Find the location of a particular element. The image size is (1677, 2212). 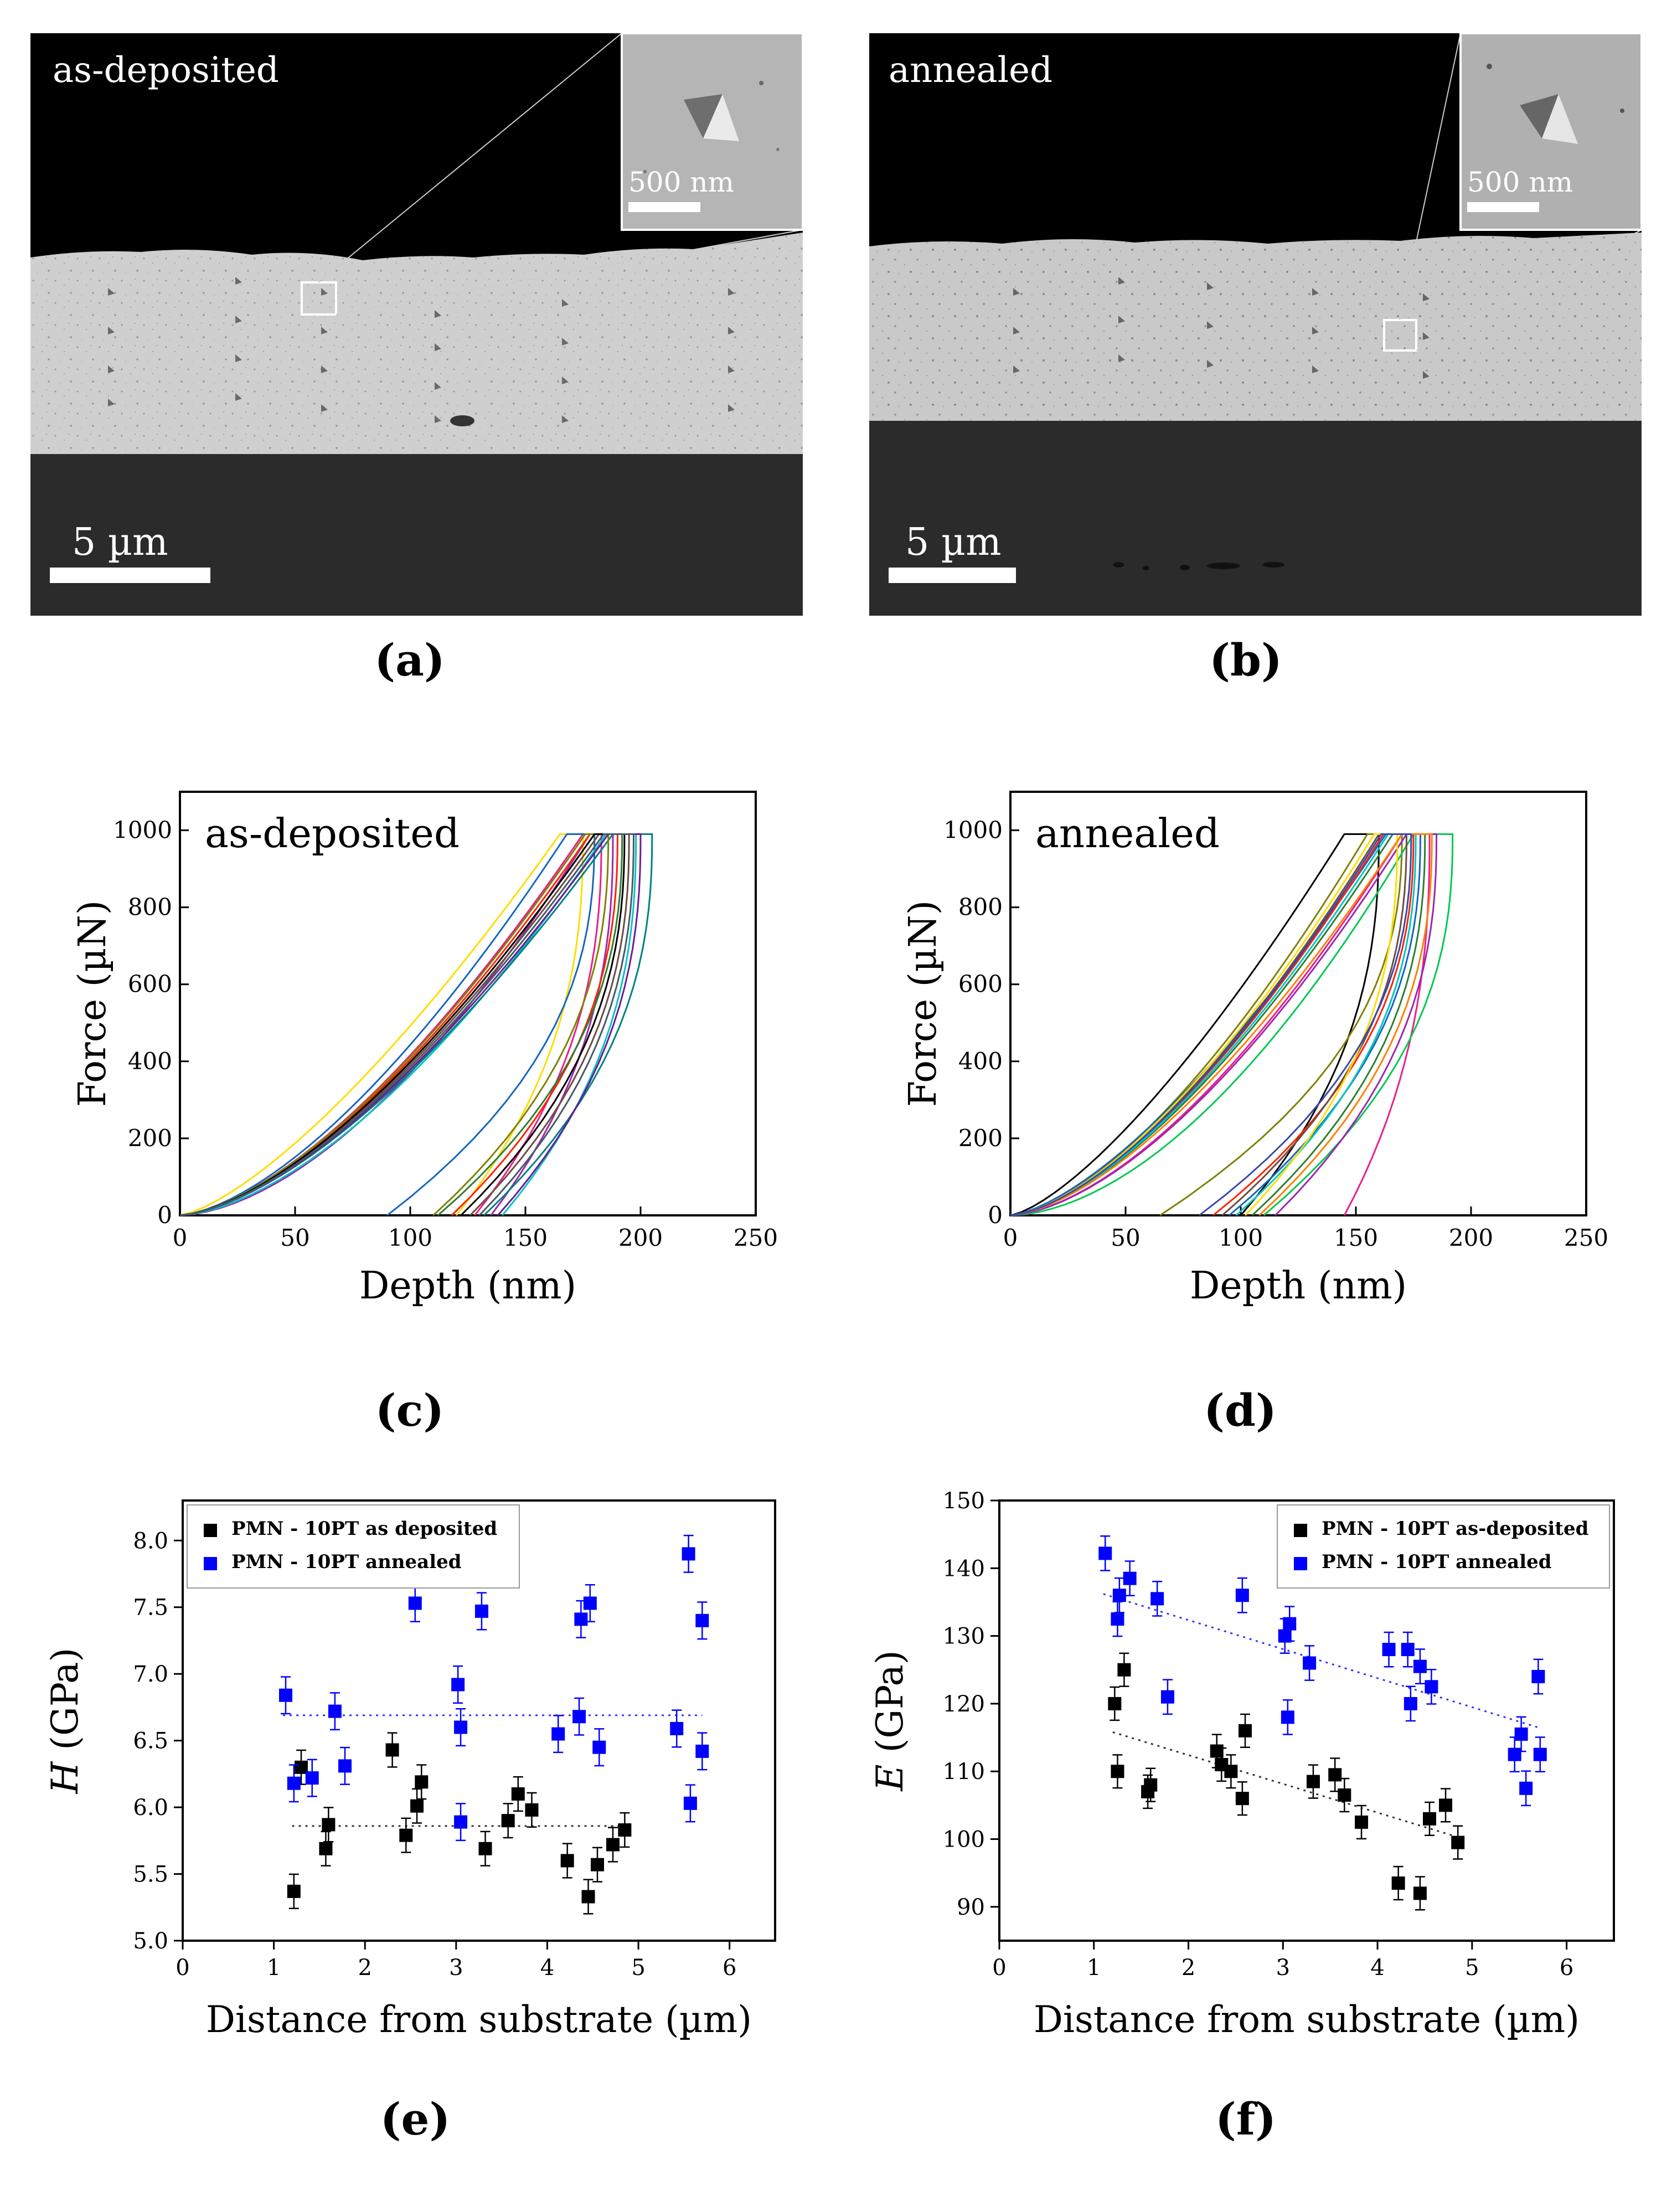

x-tick-label: 100 is located at coordinates (1241, 1237).